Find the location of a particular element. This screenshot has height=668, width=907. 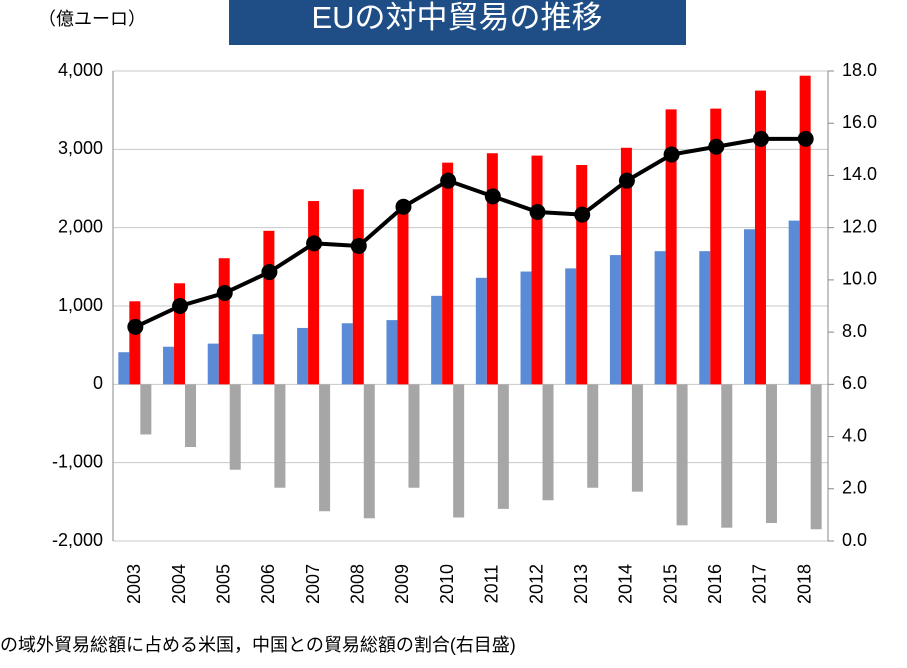

y2-tick-label: 6.0 is located at coordinates (854, 383).